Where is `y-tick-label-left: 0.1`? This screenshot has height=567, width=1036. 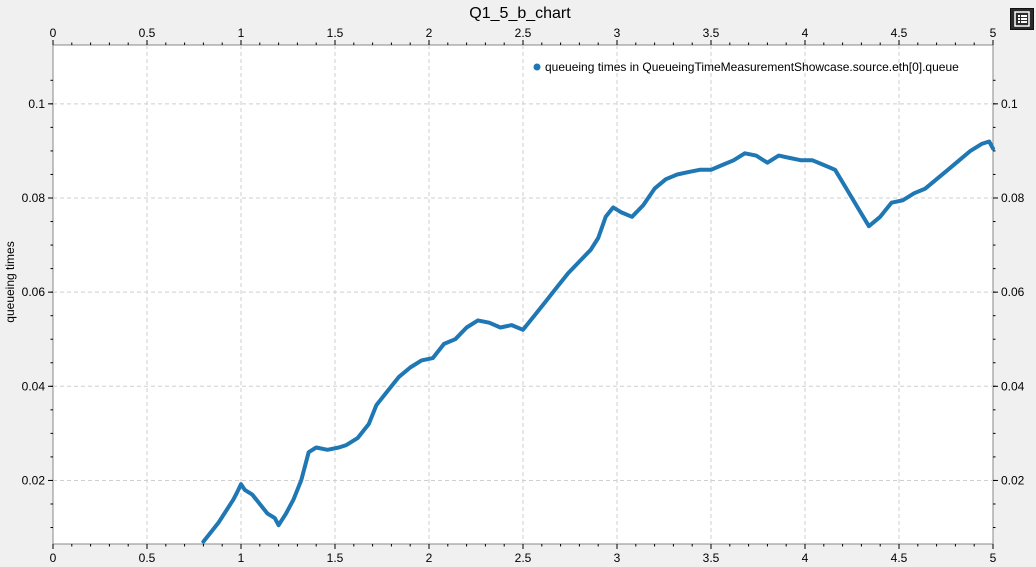
y-tick-label-left: 0.1 is located at coordinates (36, 104).